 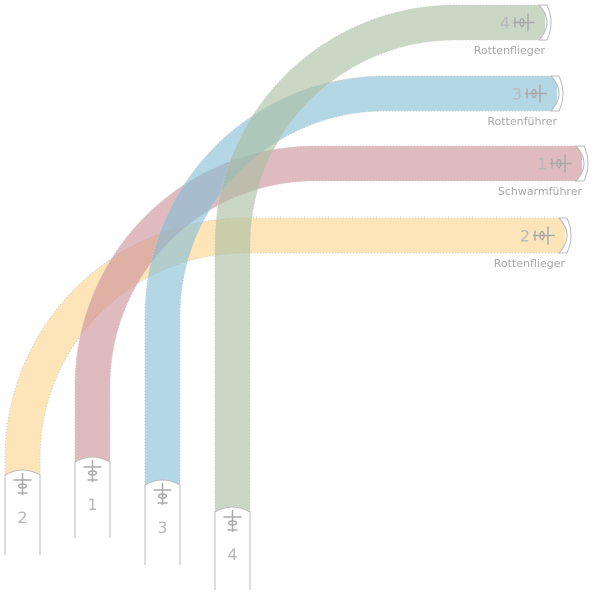 What do you see at coordinates (232, 554) in the screenshot?
I see `start-number: 4` at bounding box center [232, 554].